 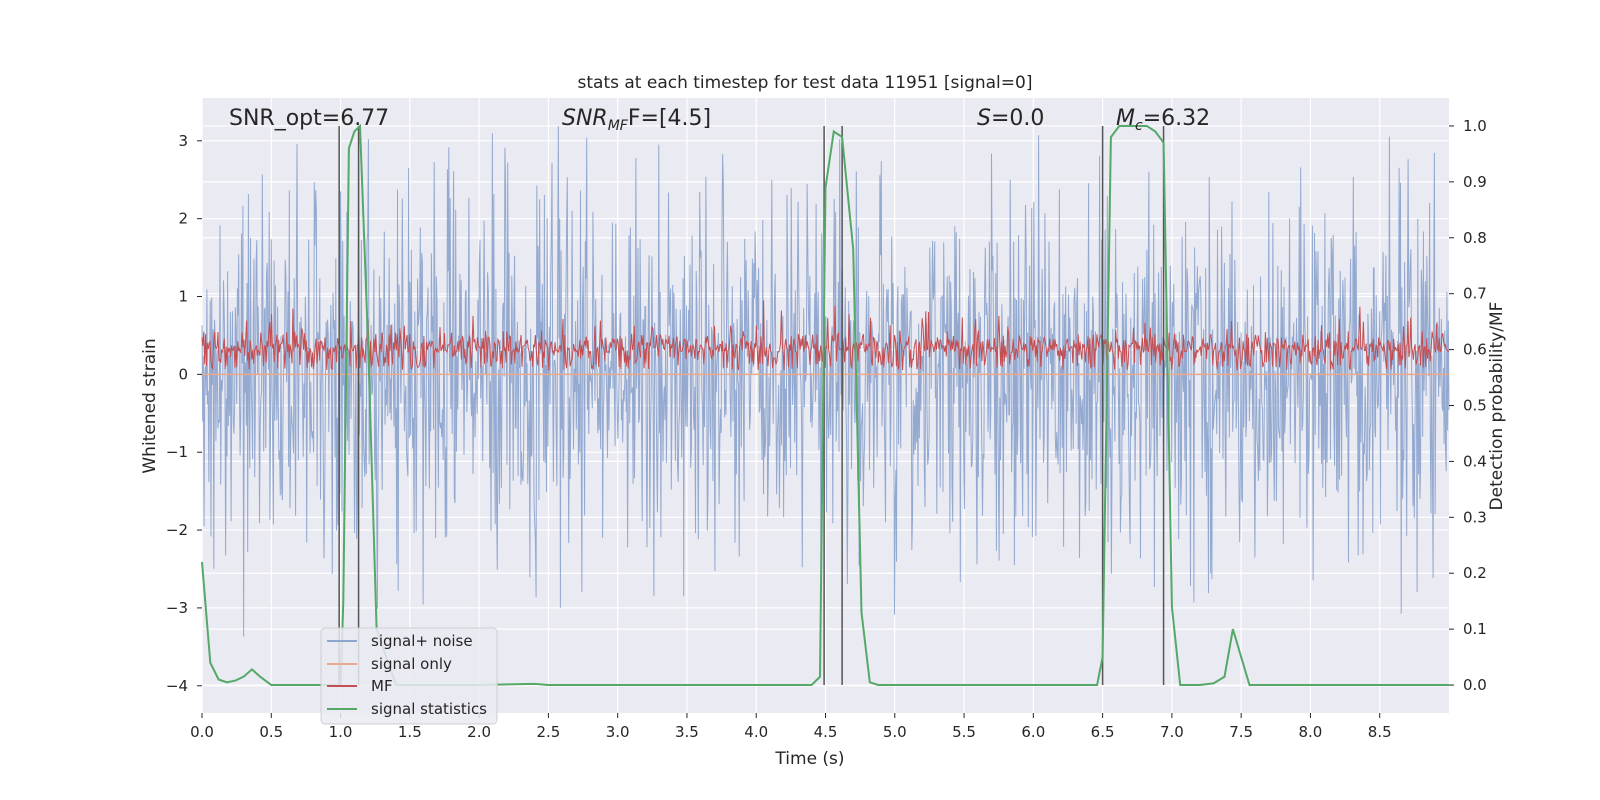 What do you see at coordinates (964, 732) in the screenshot?
I see `x-tick-label: 5.5` at bounding box center [964, 732].